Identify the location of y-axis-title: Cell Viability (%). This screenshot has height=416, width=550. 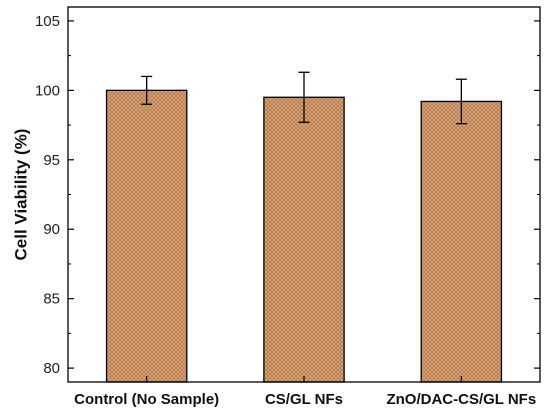
(20, 195).